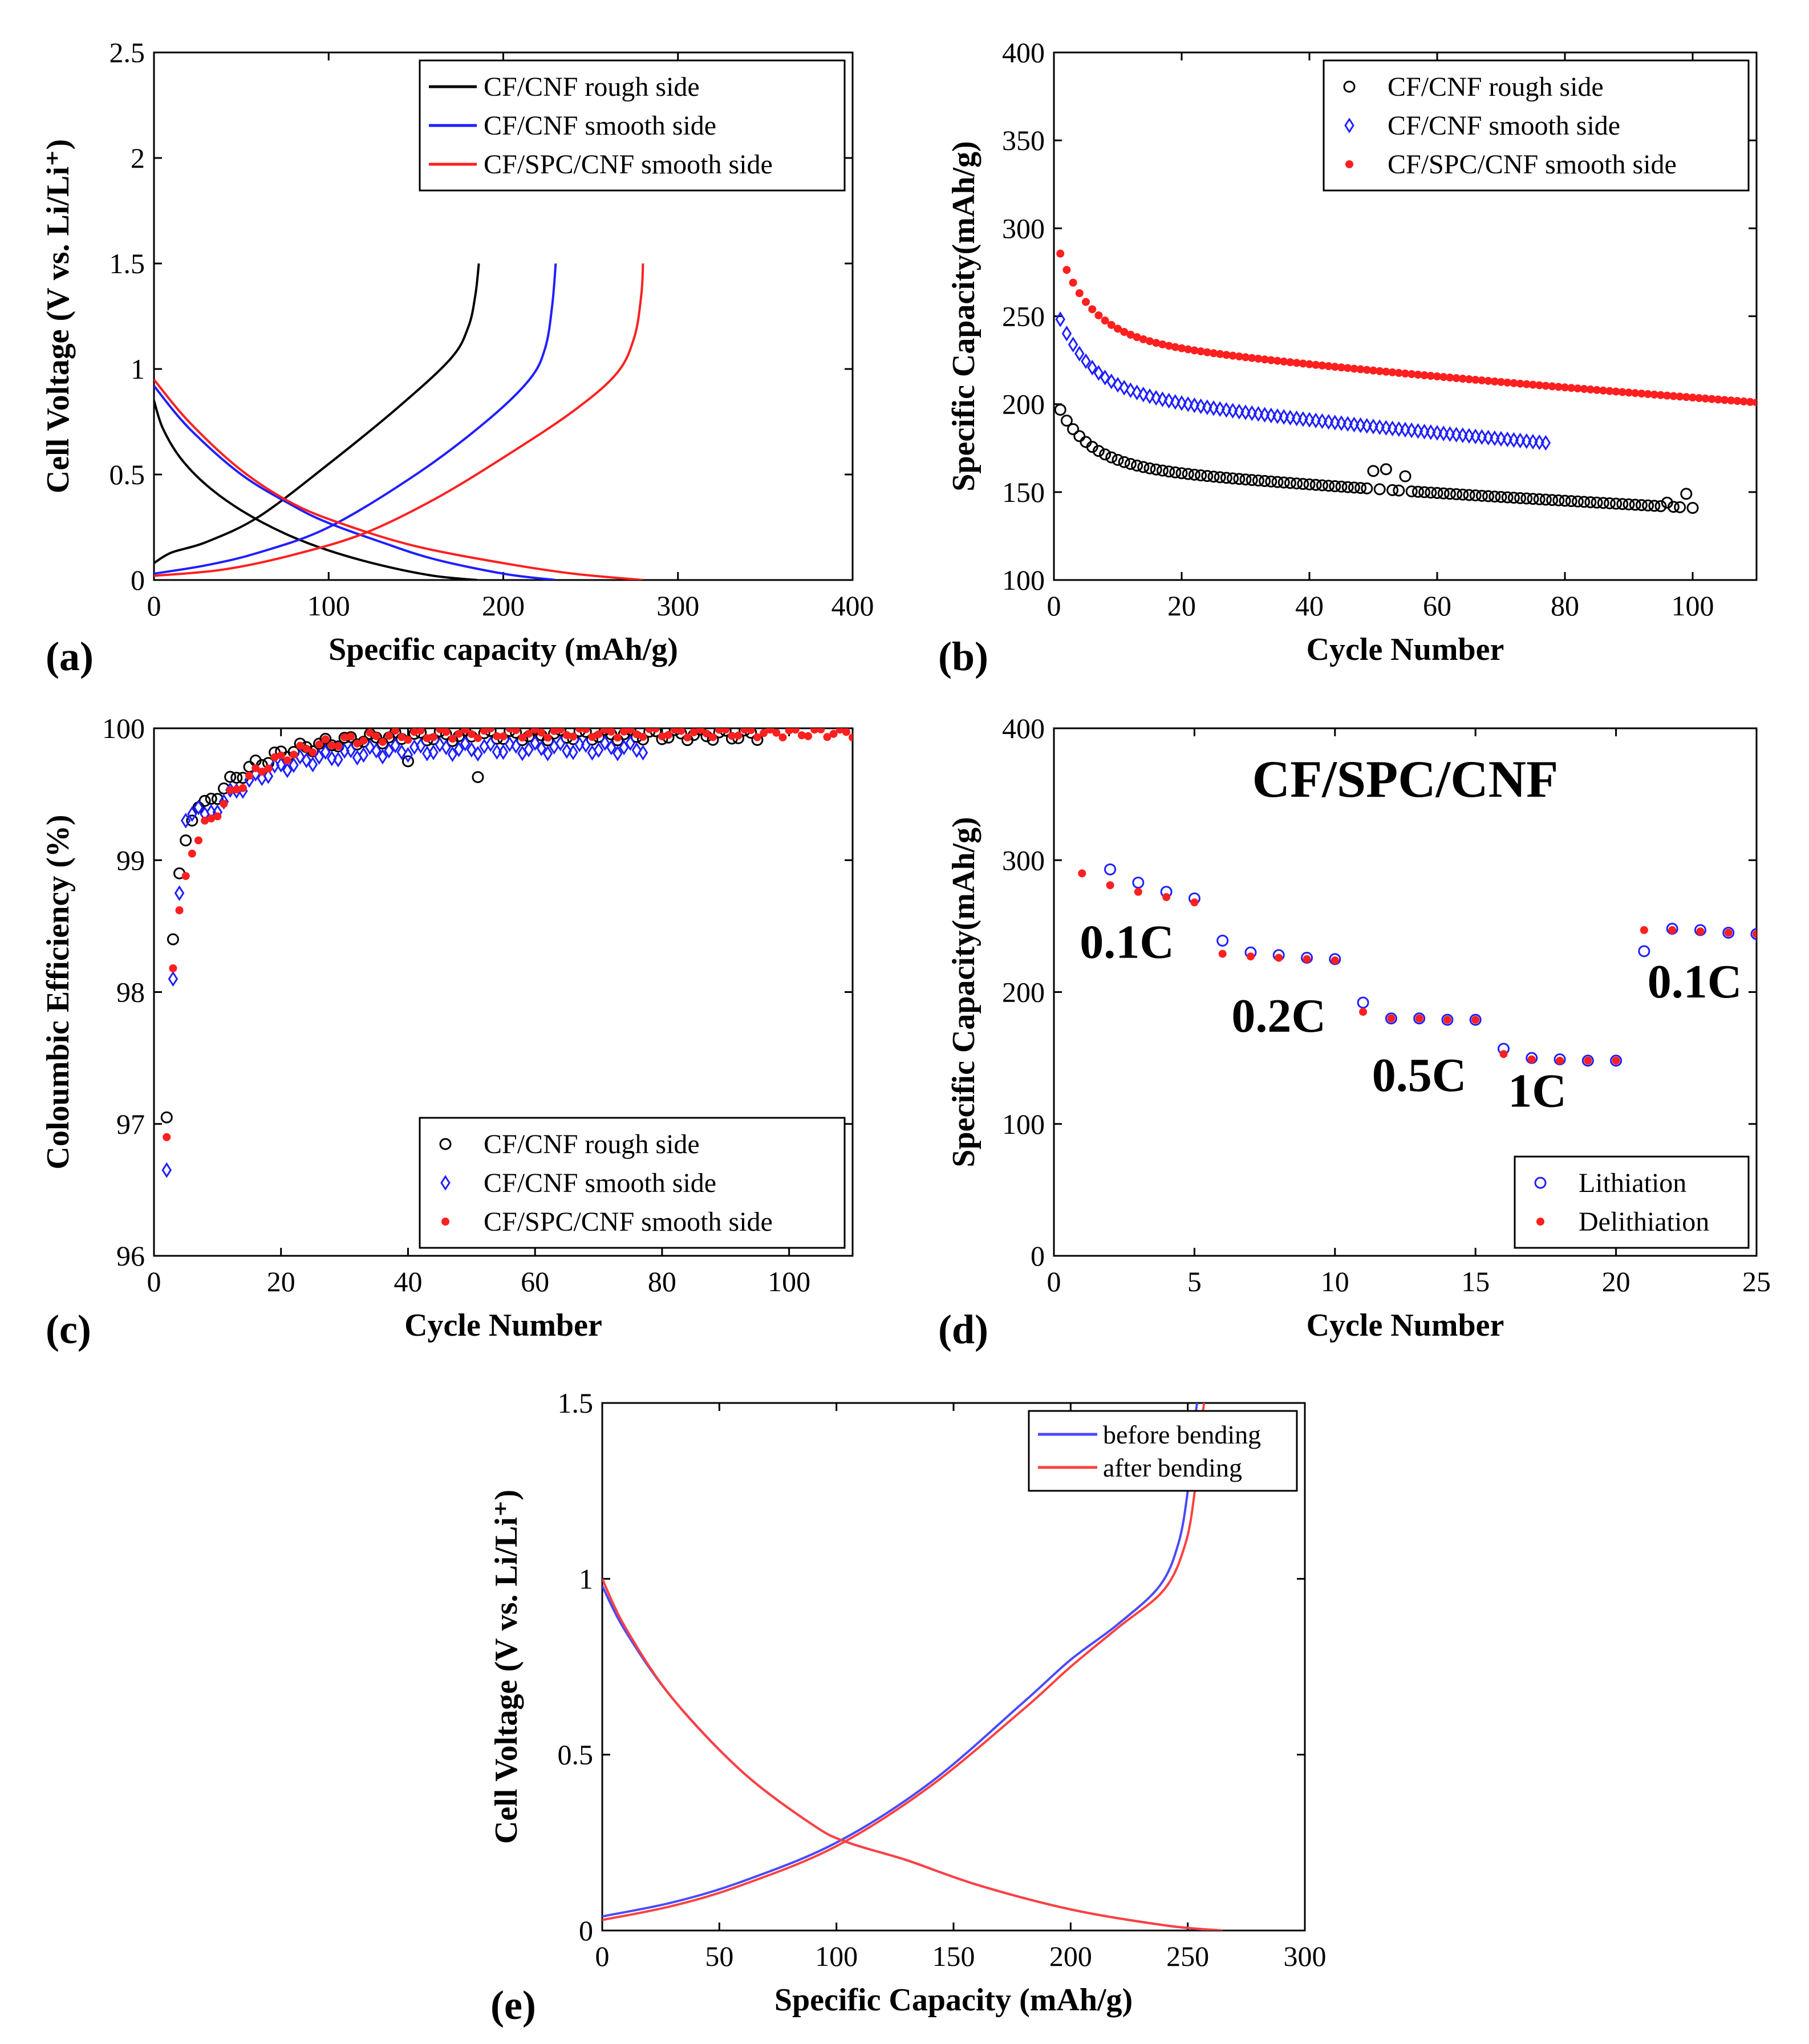  Describe the element at coordinates (1071, 1956) in the screenshot. I see `x-tick-label: 200` at that location.